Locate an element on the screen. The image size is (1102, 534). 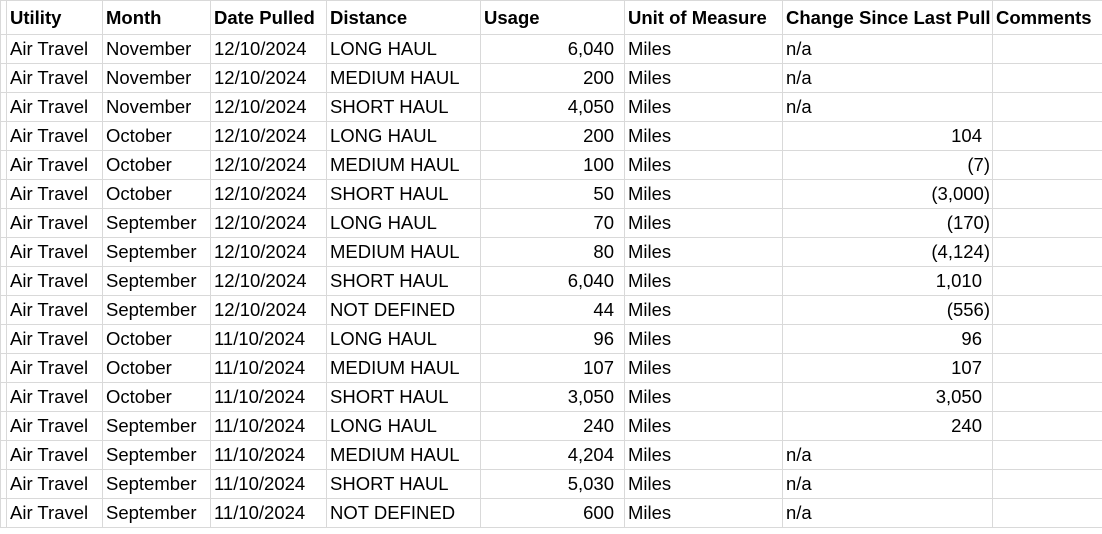
cell: (4,124) is located at coordinates (887, 252).